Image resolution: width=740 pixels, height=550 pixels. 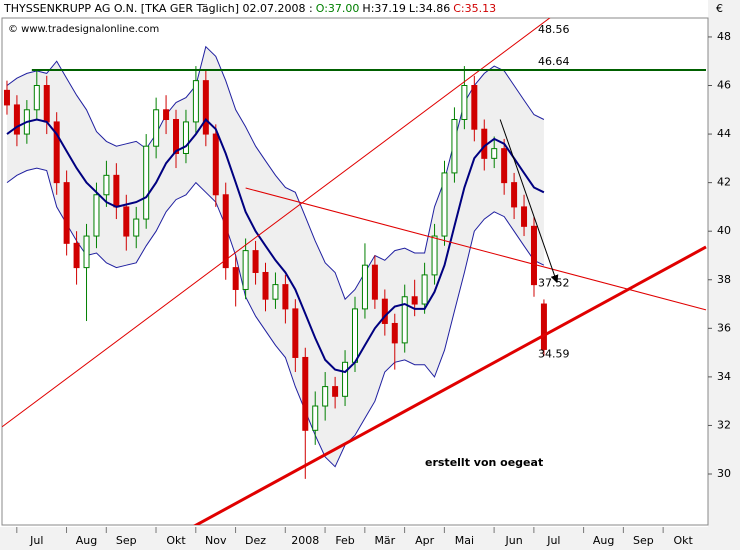 What do you see at coordinates (724, 327) in the screenshot?
I see `y-tick-label: 36` at bounding box center [724, 327].